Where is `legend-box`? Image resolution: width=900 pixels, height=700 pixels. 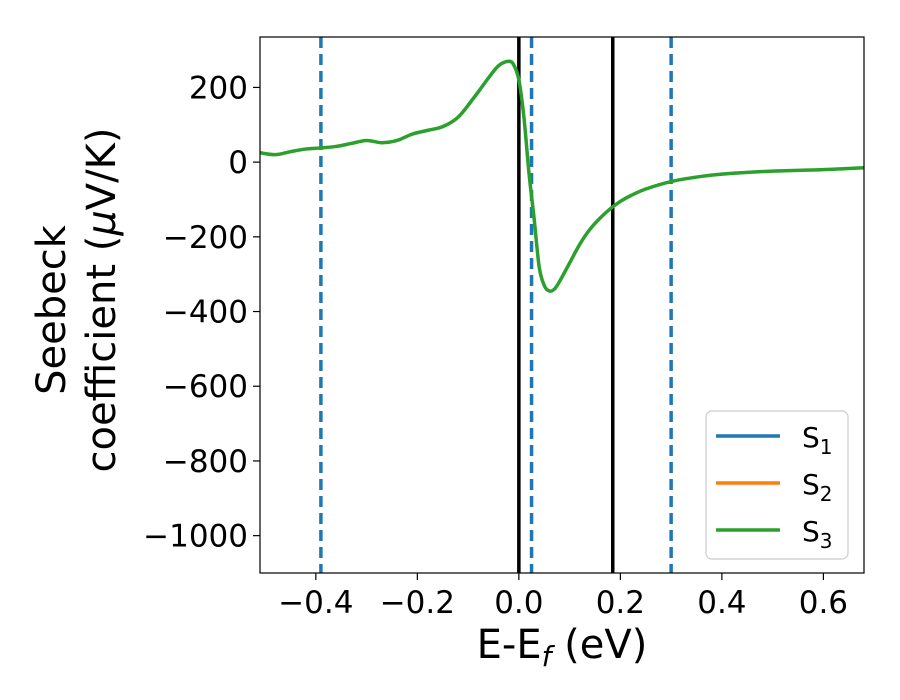
legend-box is located at coordinates (777, 485).